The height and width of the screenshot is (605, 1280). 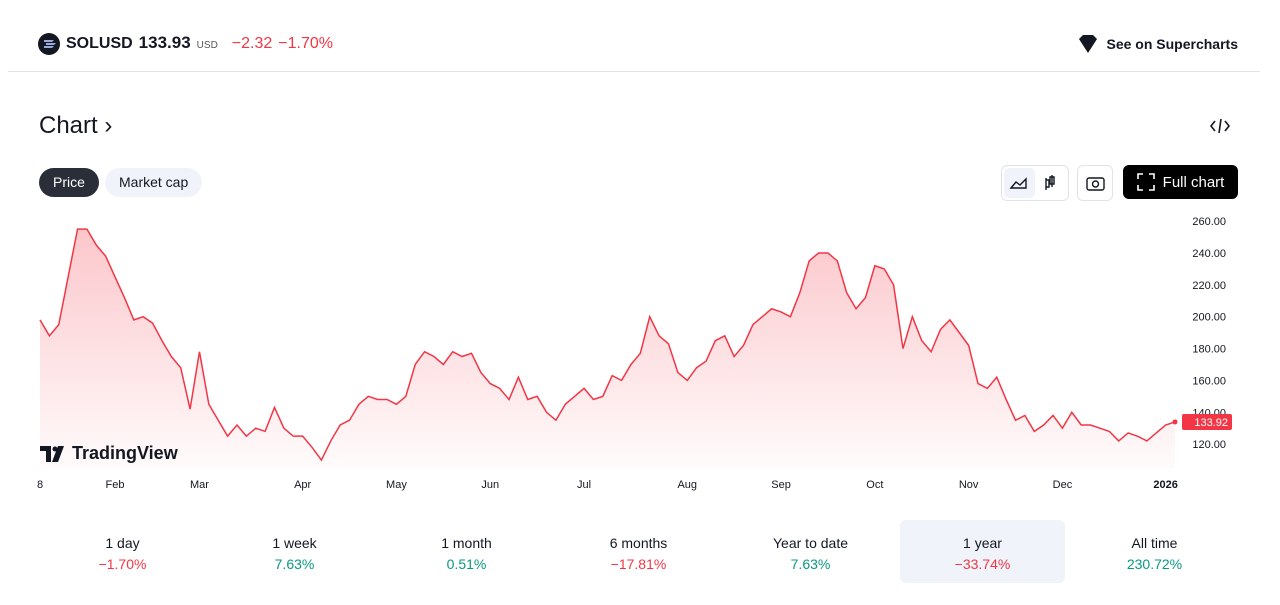 I want to click on chart-style-toggle, so click(x=1035, y=183).